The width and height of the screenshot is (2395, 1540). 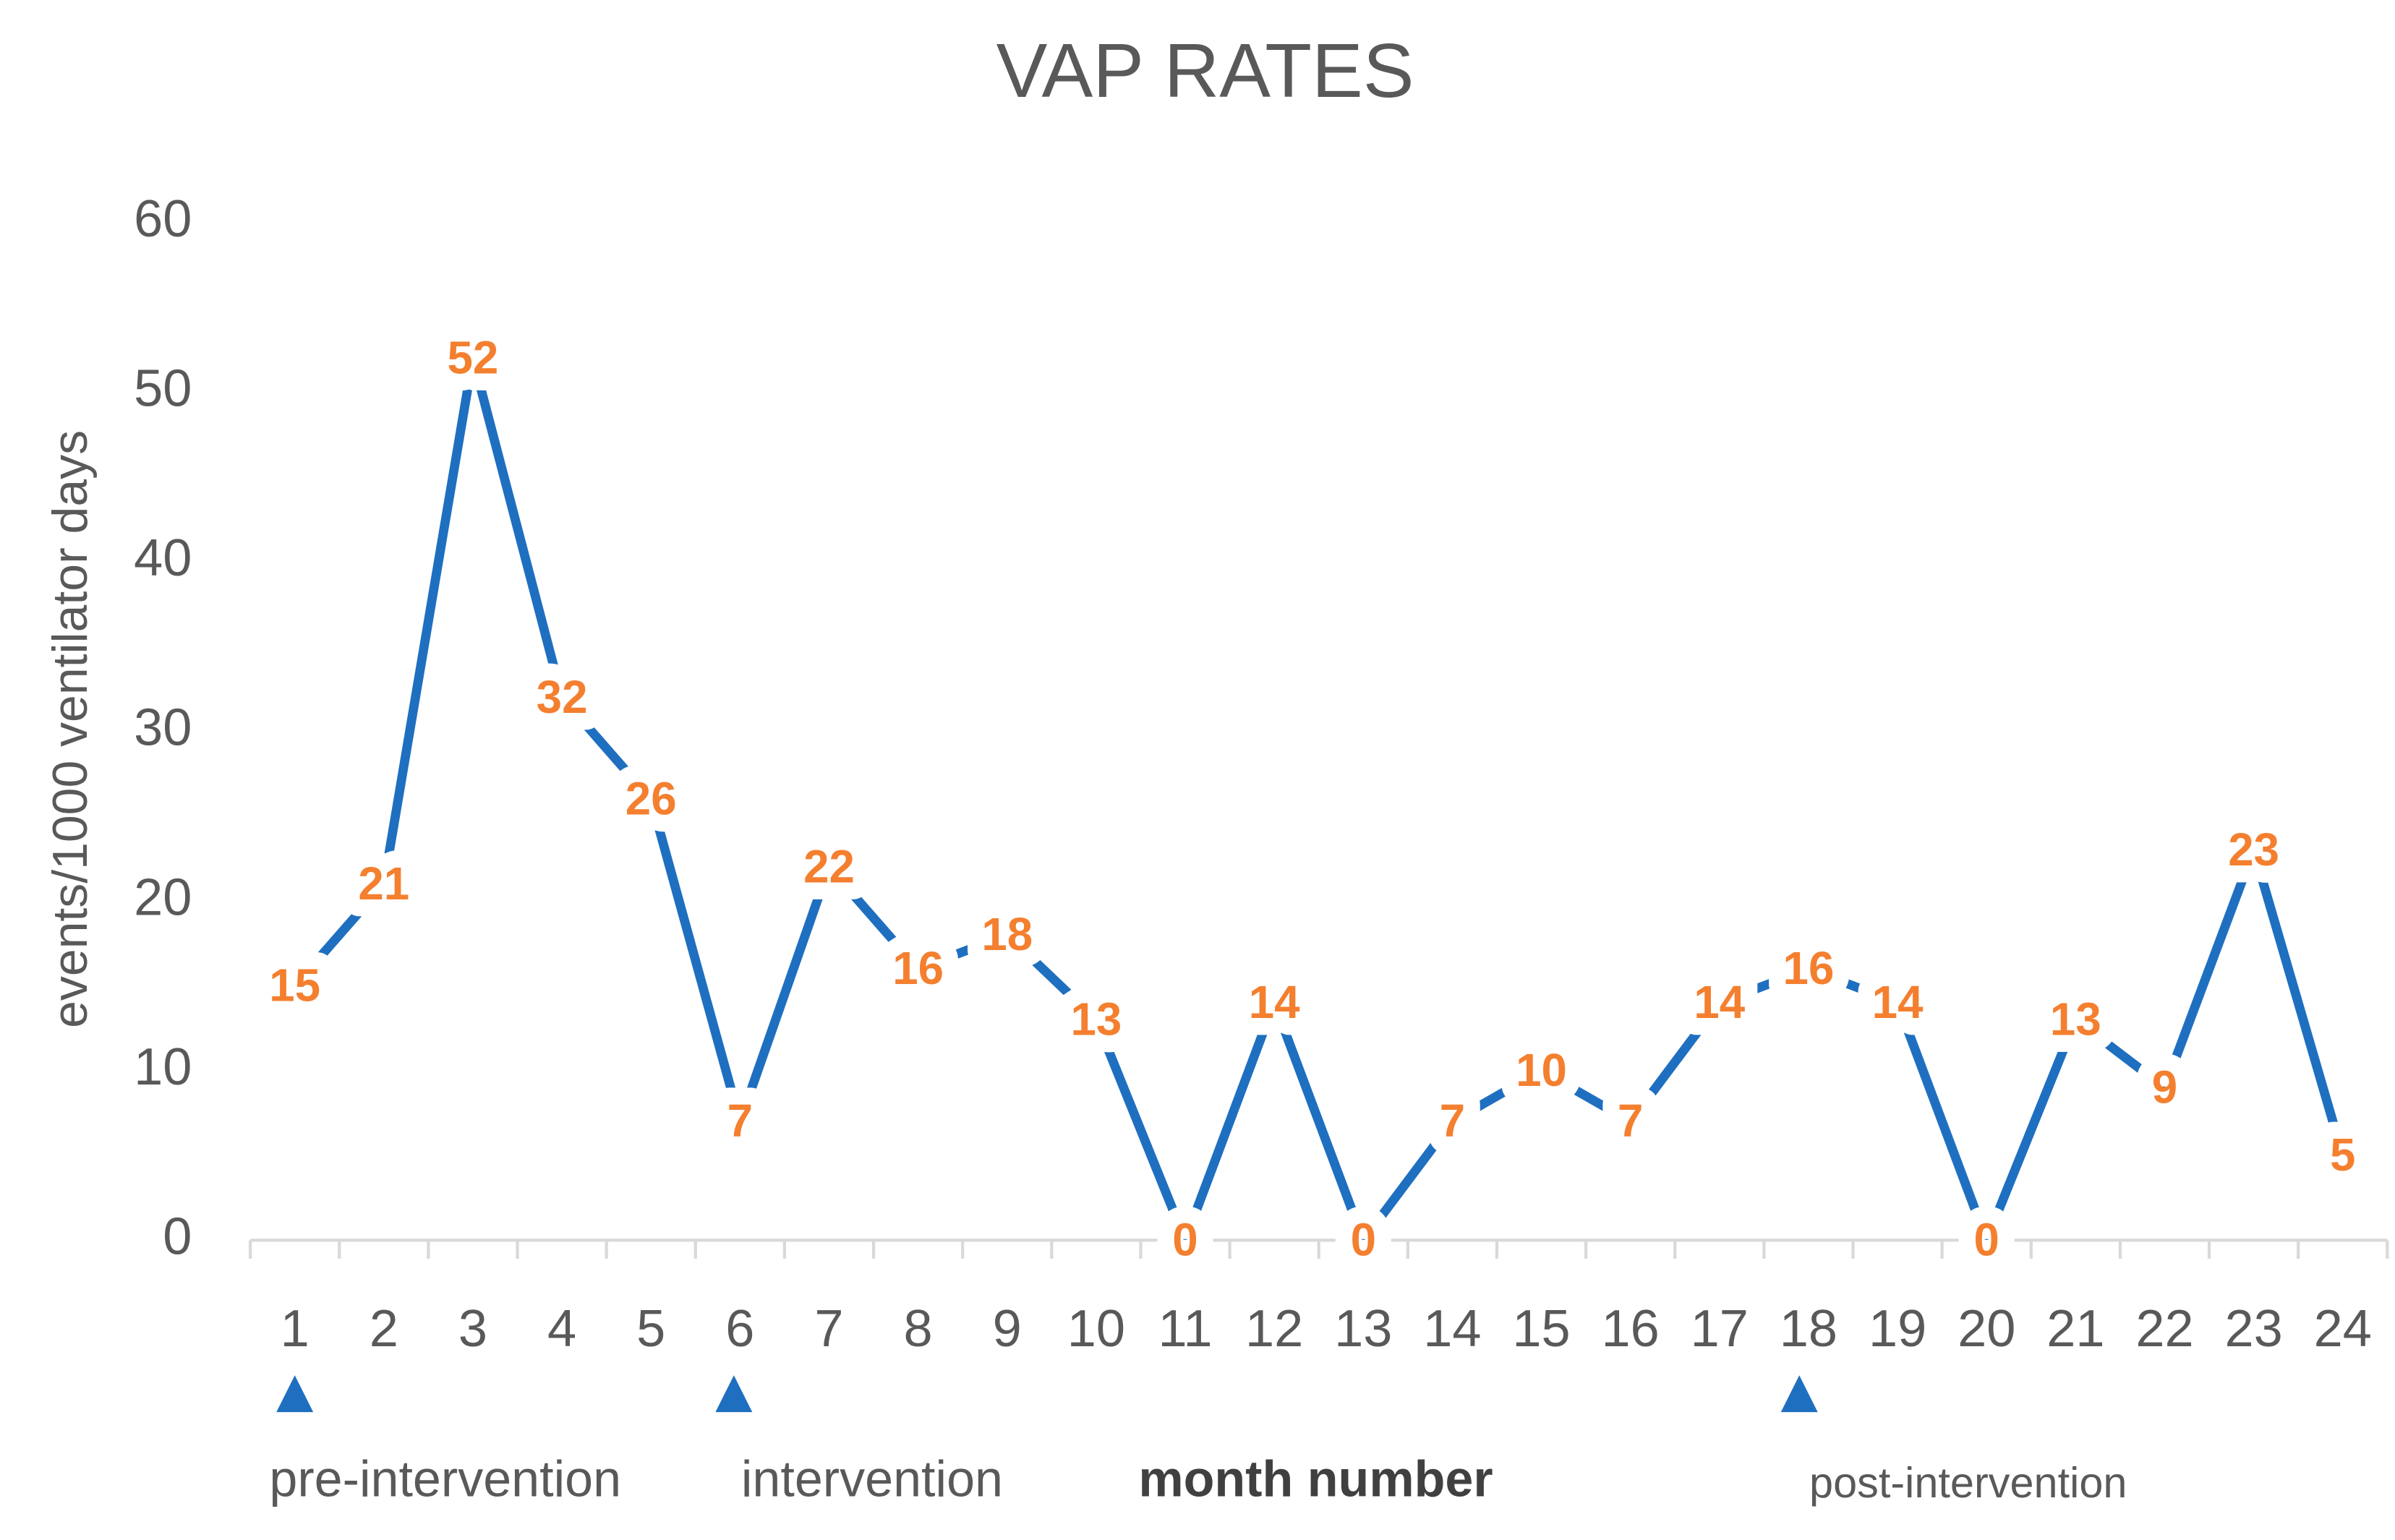 I want to click on data-label: 9, so click(x=2165, y=1087).